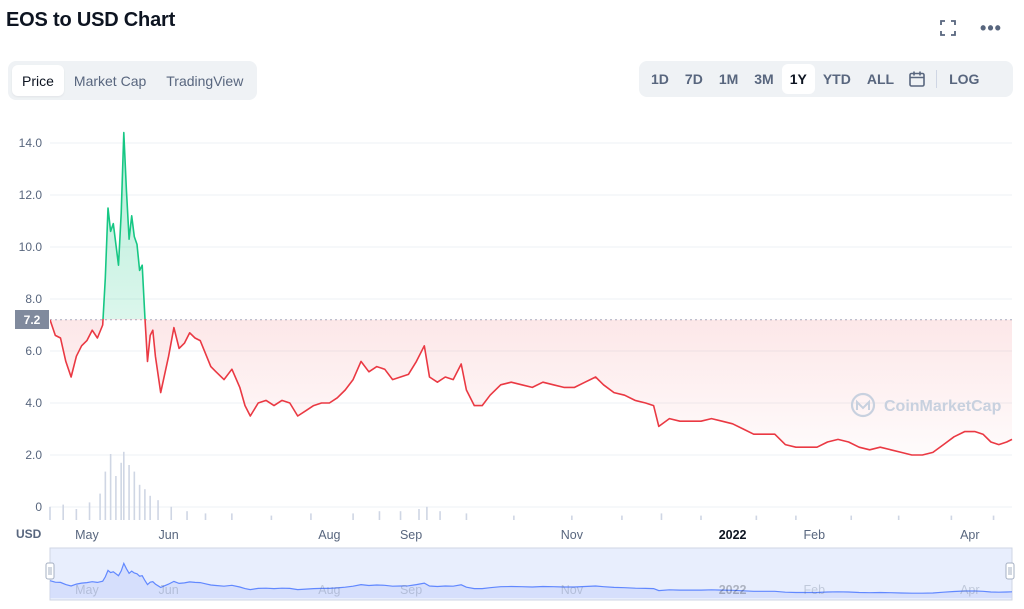  Describe the element at coordinates (31, 247) in the screenshot. I see `y-tick-label: 10.0` at that location.